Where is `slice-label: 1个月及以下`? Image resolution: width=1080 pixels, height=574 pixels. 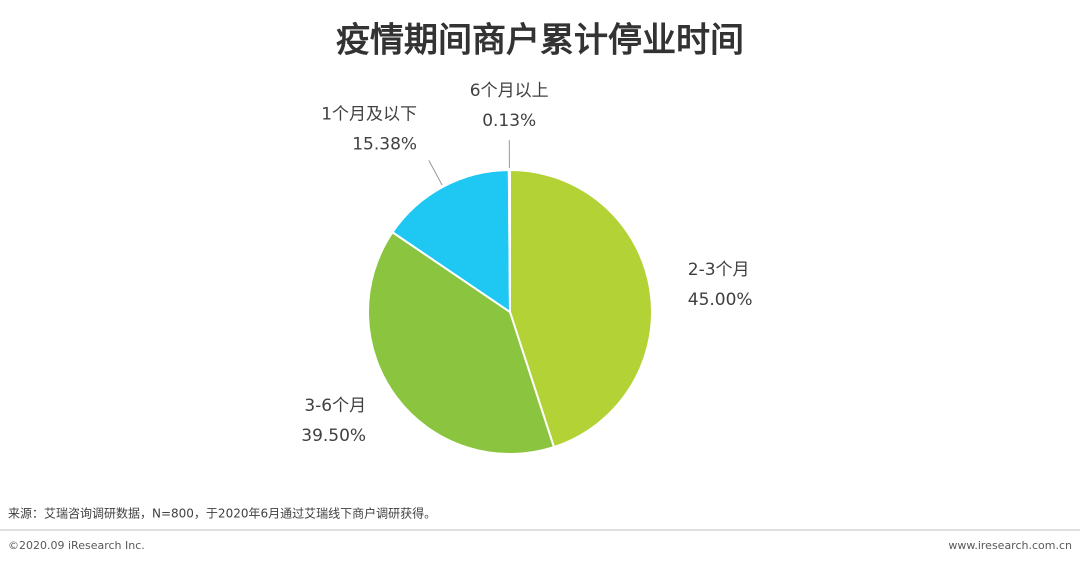
slice-label: 1个月及以下 is located at coordinates (369, 114).